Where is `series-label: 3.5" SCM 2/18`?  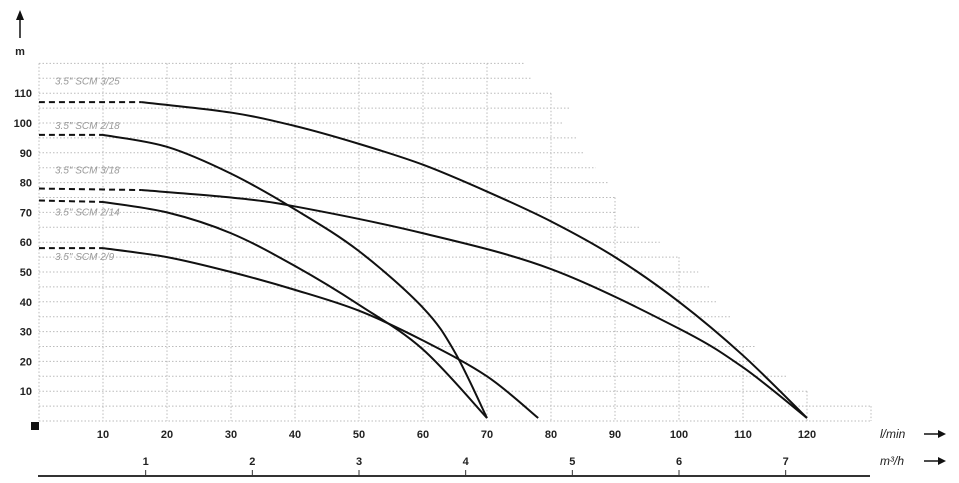
series-label: 3.5" SCM 2/18 is located at coordinates (87, 126).